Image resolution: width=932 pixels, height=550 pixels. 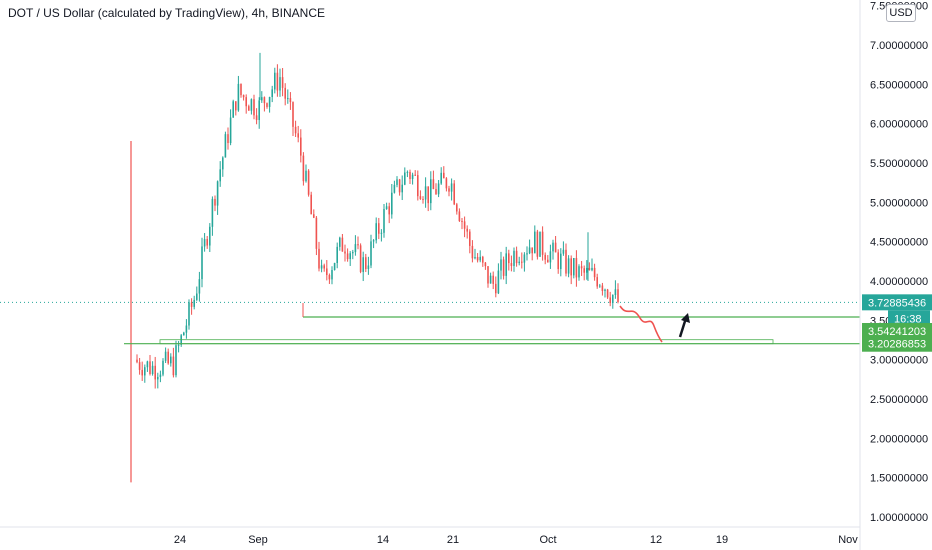 What do you see at coordinates (899, 164) in the screenshot?
I see `price-tick-label: 5.50000000` at bounding box center [899, 164].